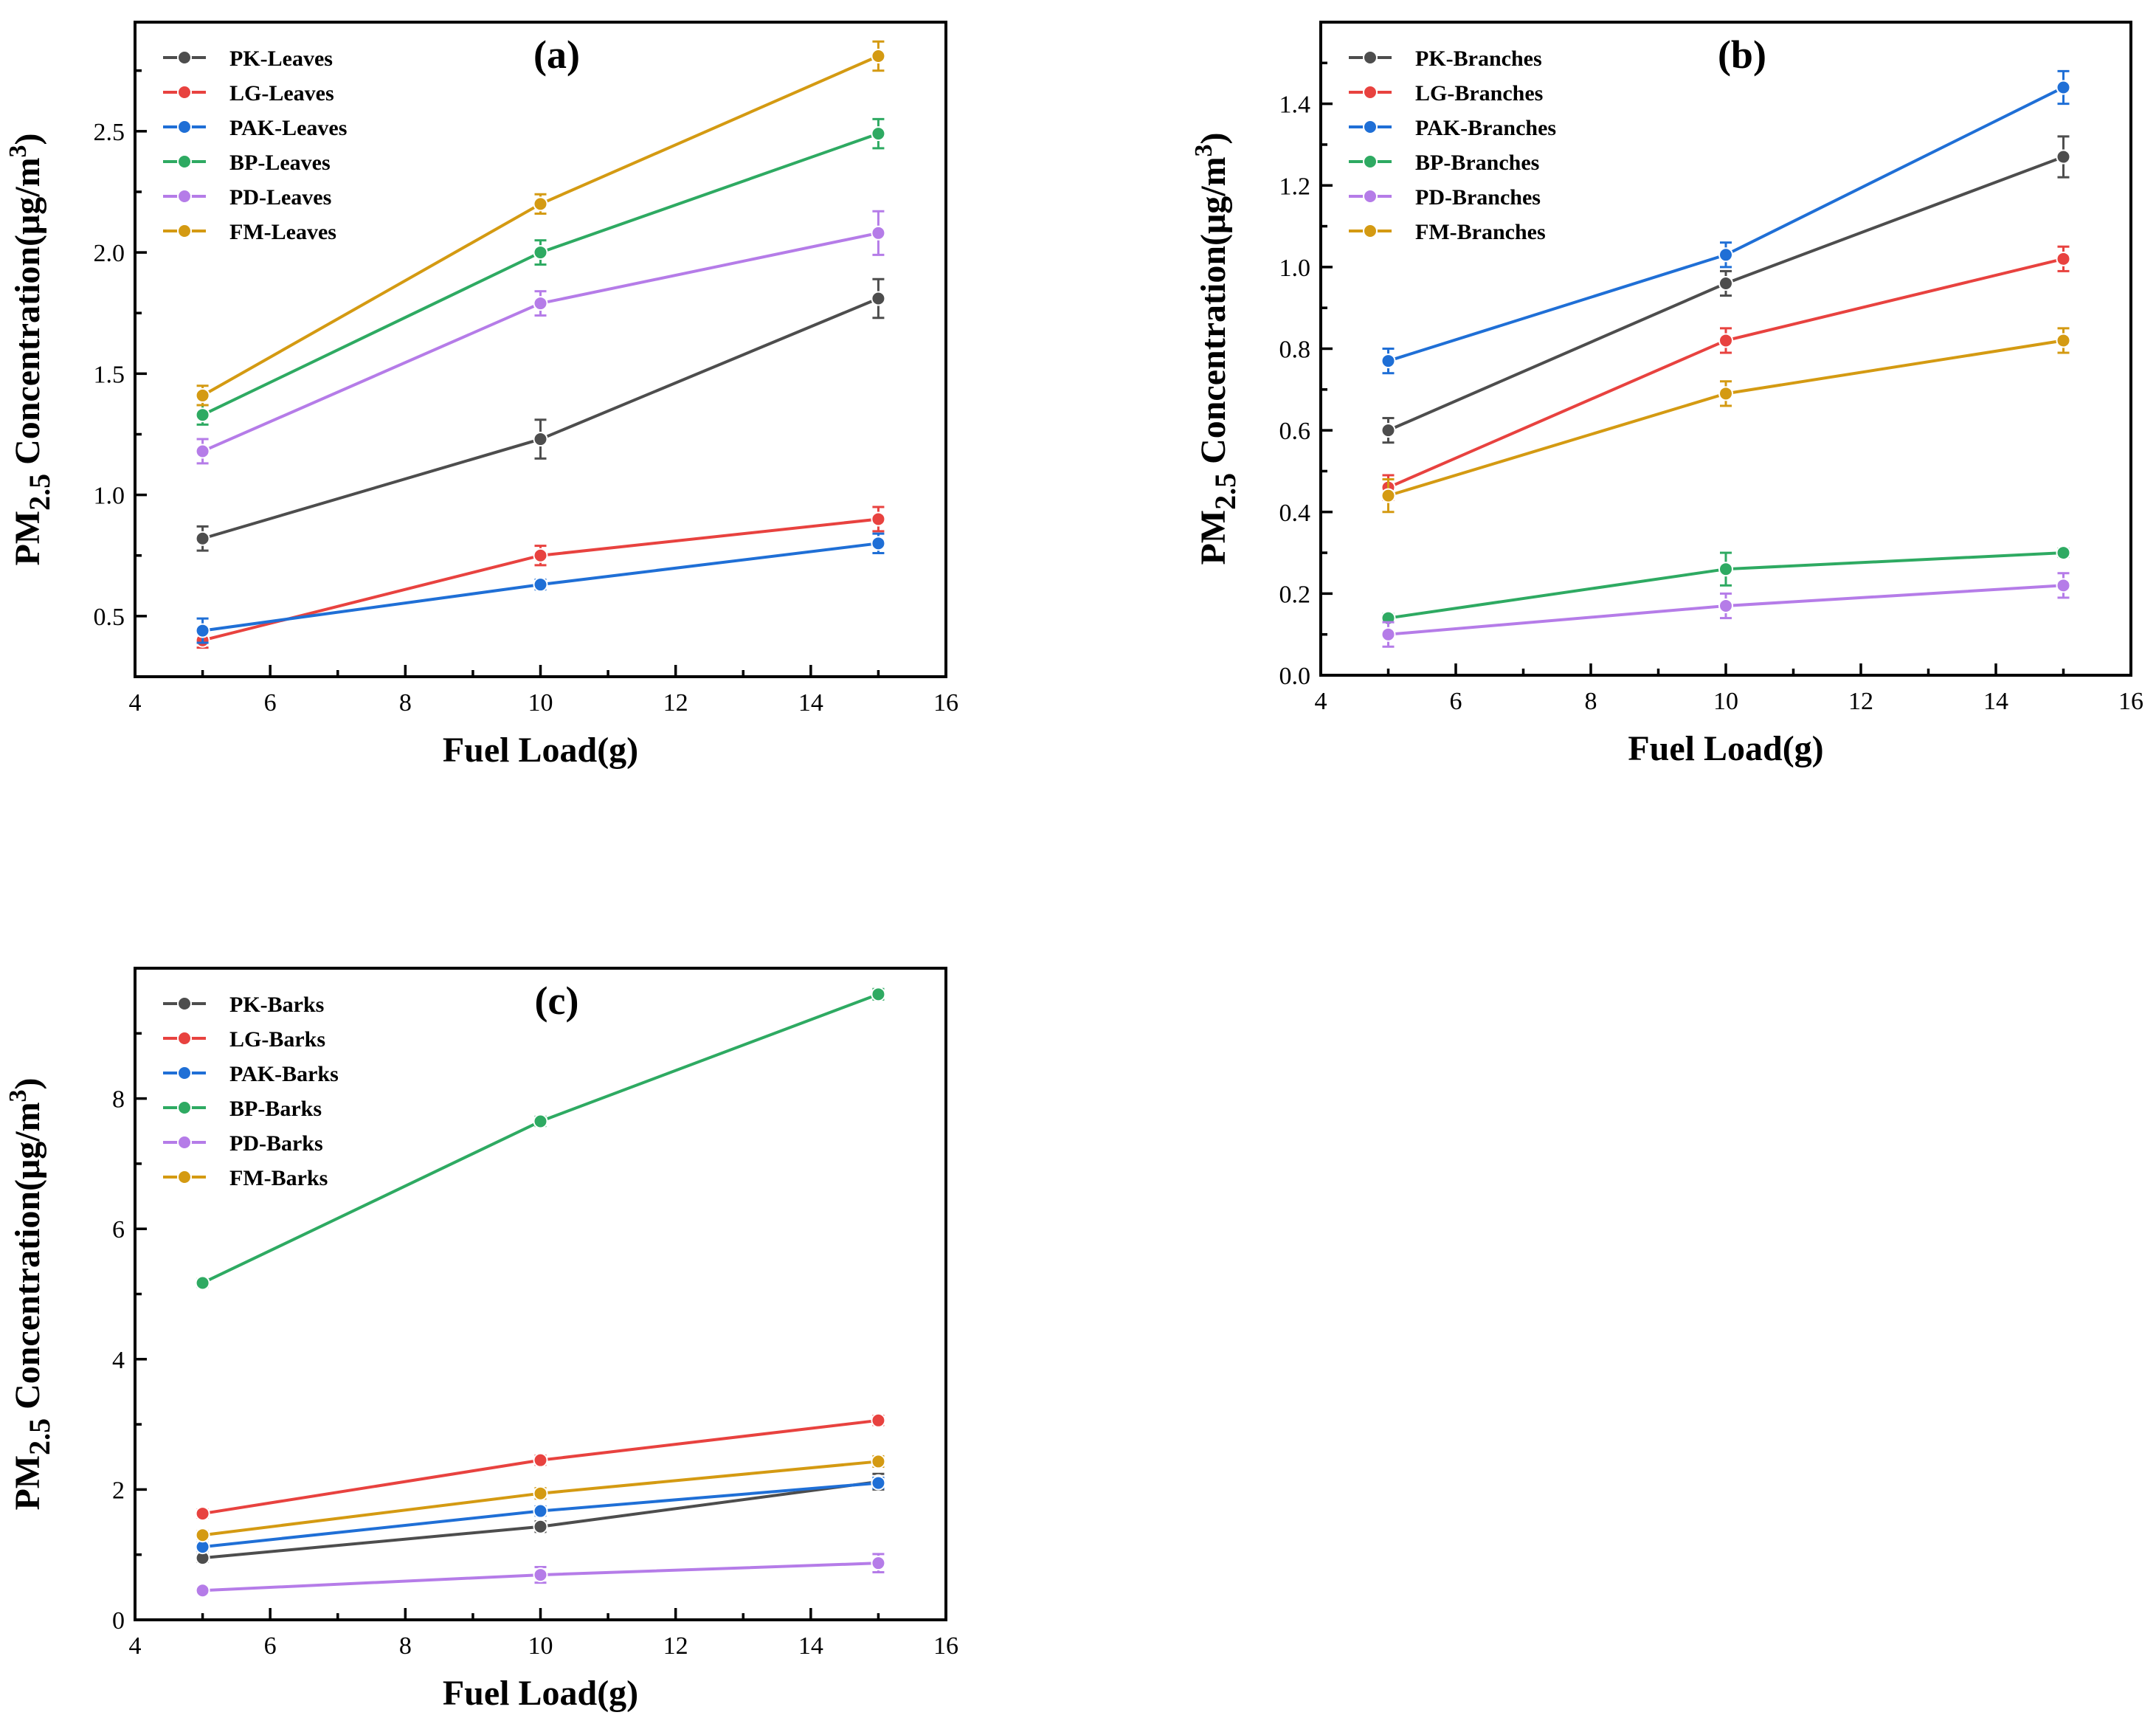 The image size is (2156, 1732). I want to click on legend-label: FM-Leaves, so click(282, 232).